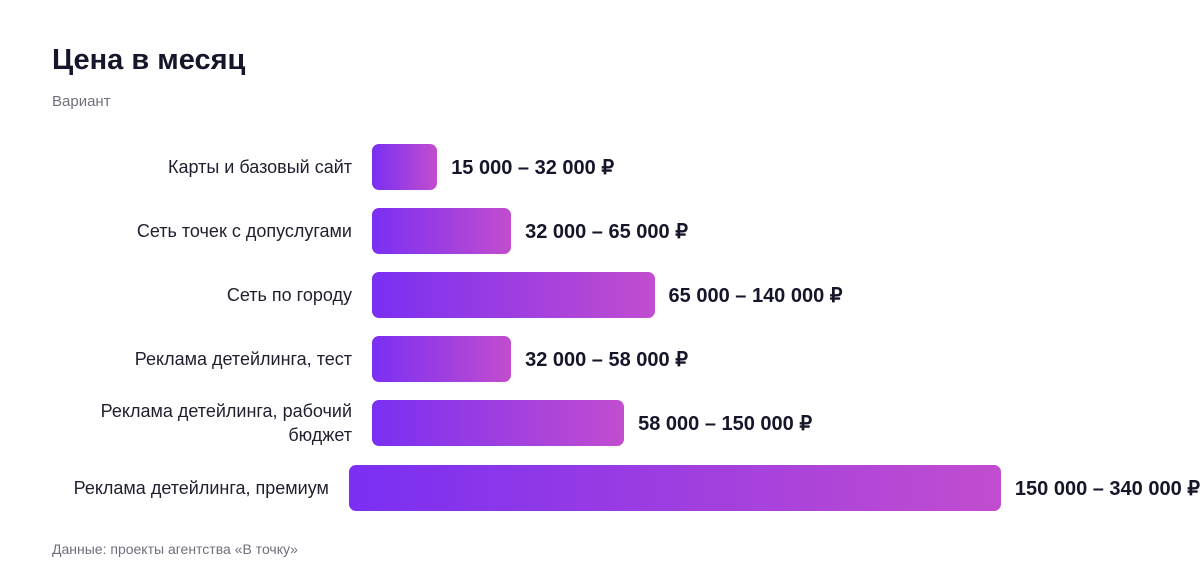 The height and width of the screenshot is (584, 1200). I want to click on category-label: Реклама детейлинга, тест, so click(243, 359).